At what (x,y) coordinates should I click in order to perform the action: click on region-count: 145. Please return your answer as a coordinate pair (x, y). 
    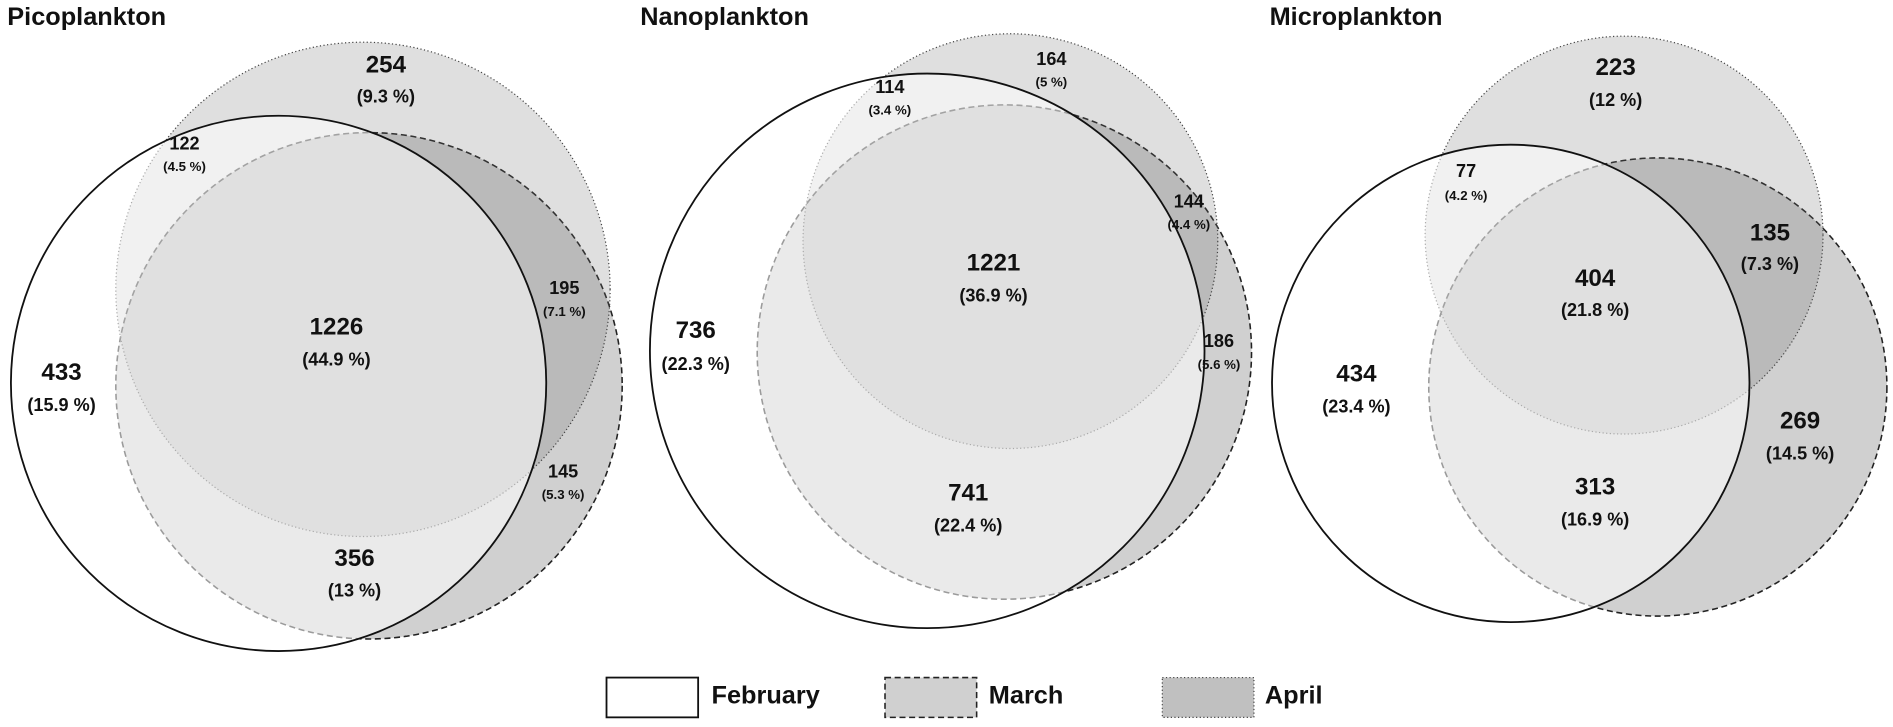
    Looking at the image, I should click on (563, 471).